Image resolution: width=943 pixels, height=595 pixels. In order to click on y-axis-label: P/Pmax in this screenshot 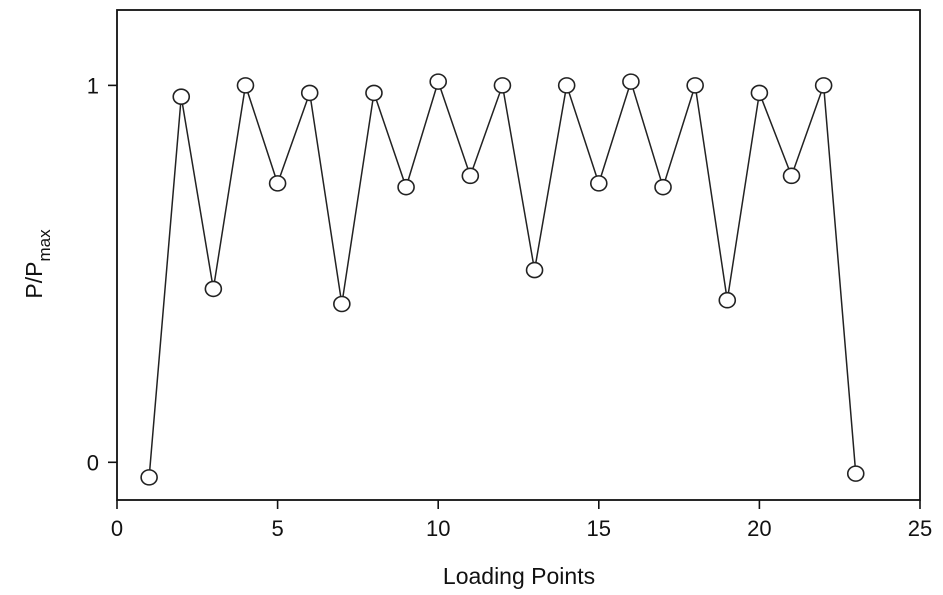, I will do `click(37, 264)`.